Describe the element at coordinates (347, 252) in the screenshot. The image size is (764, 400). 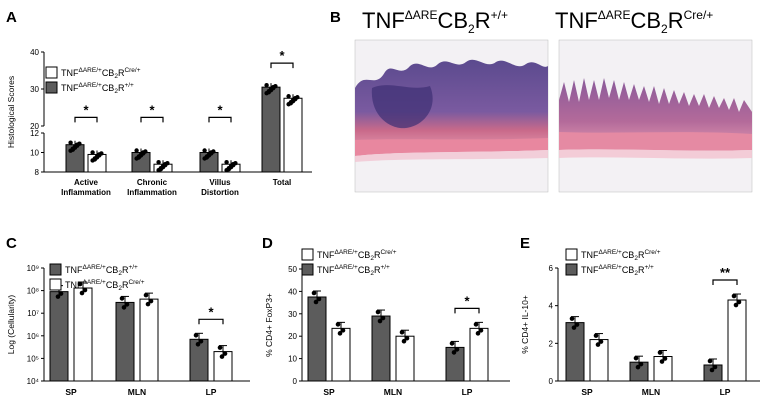
I see `legend-label-d-0-part-1: ΔARE/+` at that location.